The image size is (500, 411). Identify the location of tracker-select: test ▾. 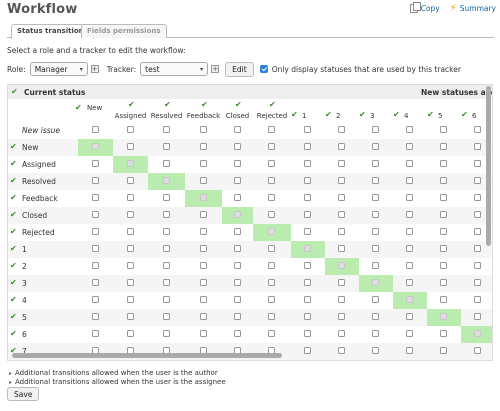
(174, 69).